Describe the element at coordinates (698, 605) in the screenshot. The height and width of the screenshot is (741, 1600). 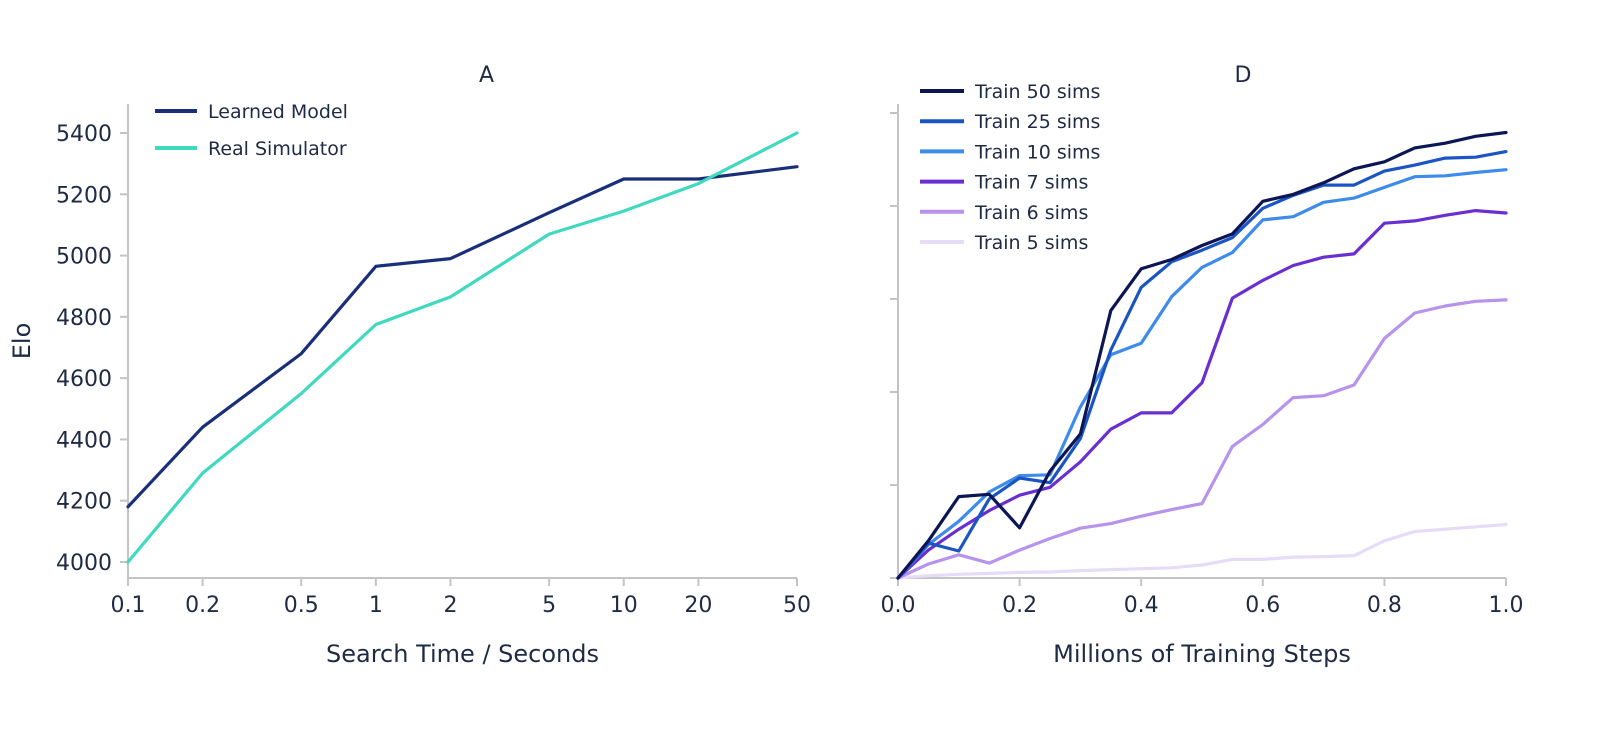
I see `chart-a-x-tick-label: 20` at that location.